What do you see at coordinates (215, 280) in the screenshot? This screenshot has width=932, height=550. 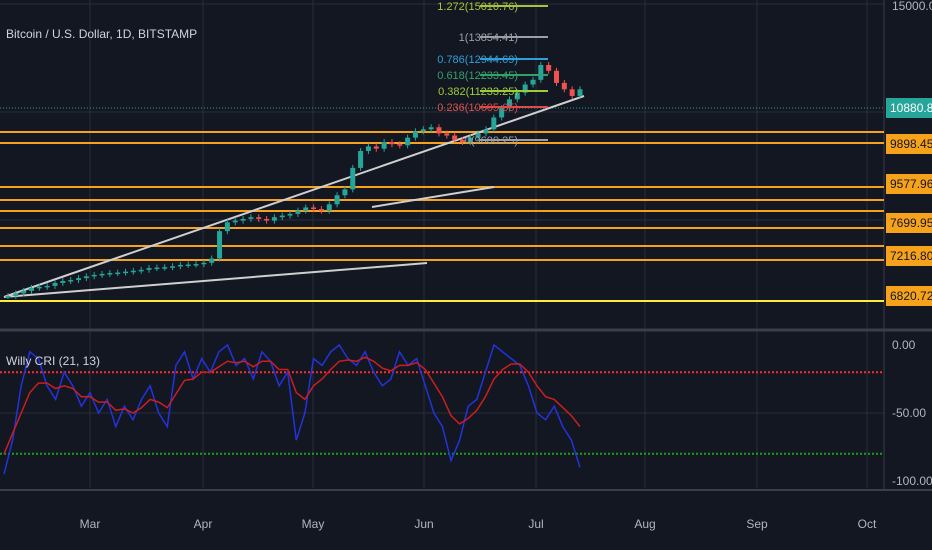 I see `lower-trendline` at bounding box center [215, 280].